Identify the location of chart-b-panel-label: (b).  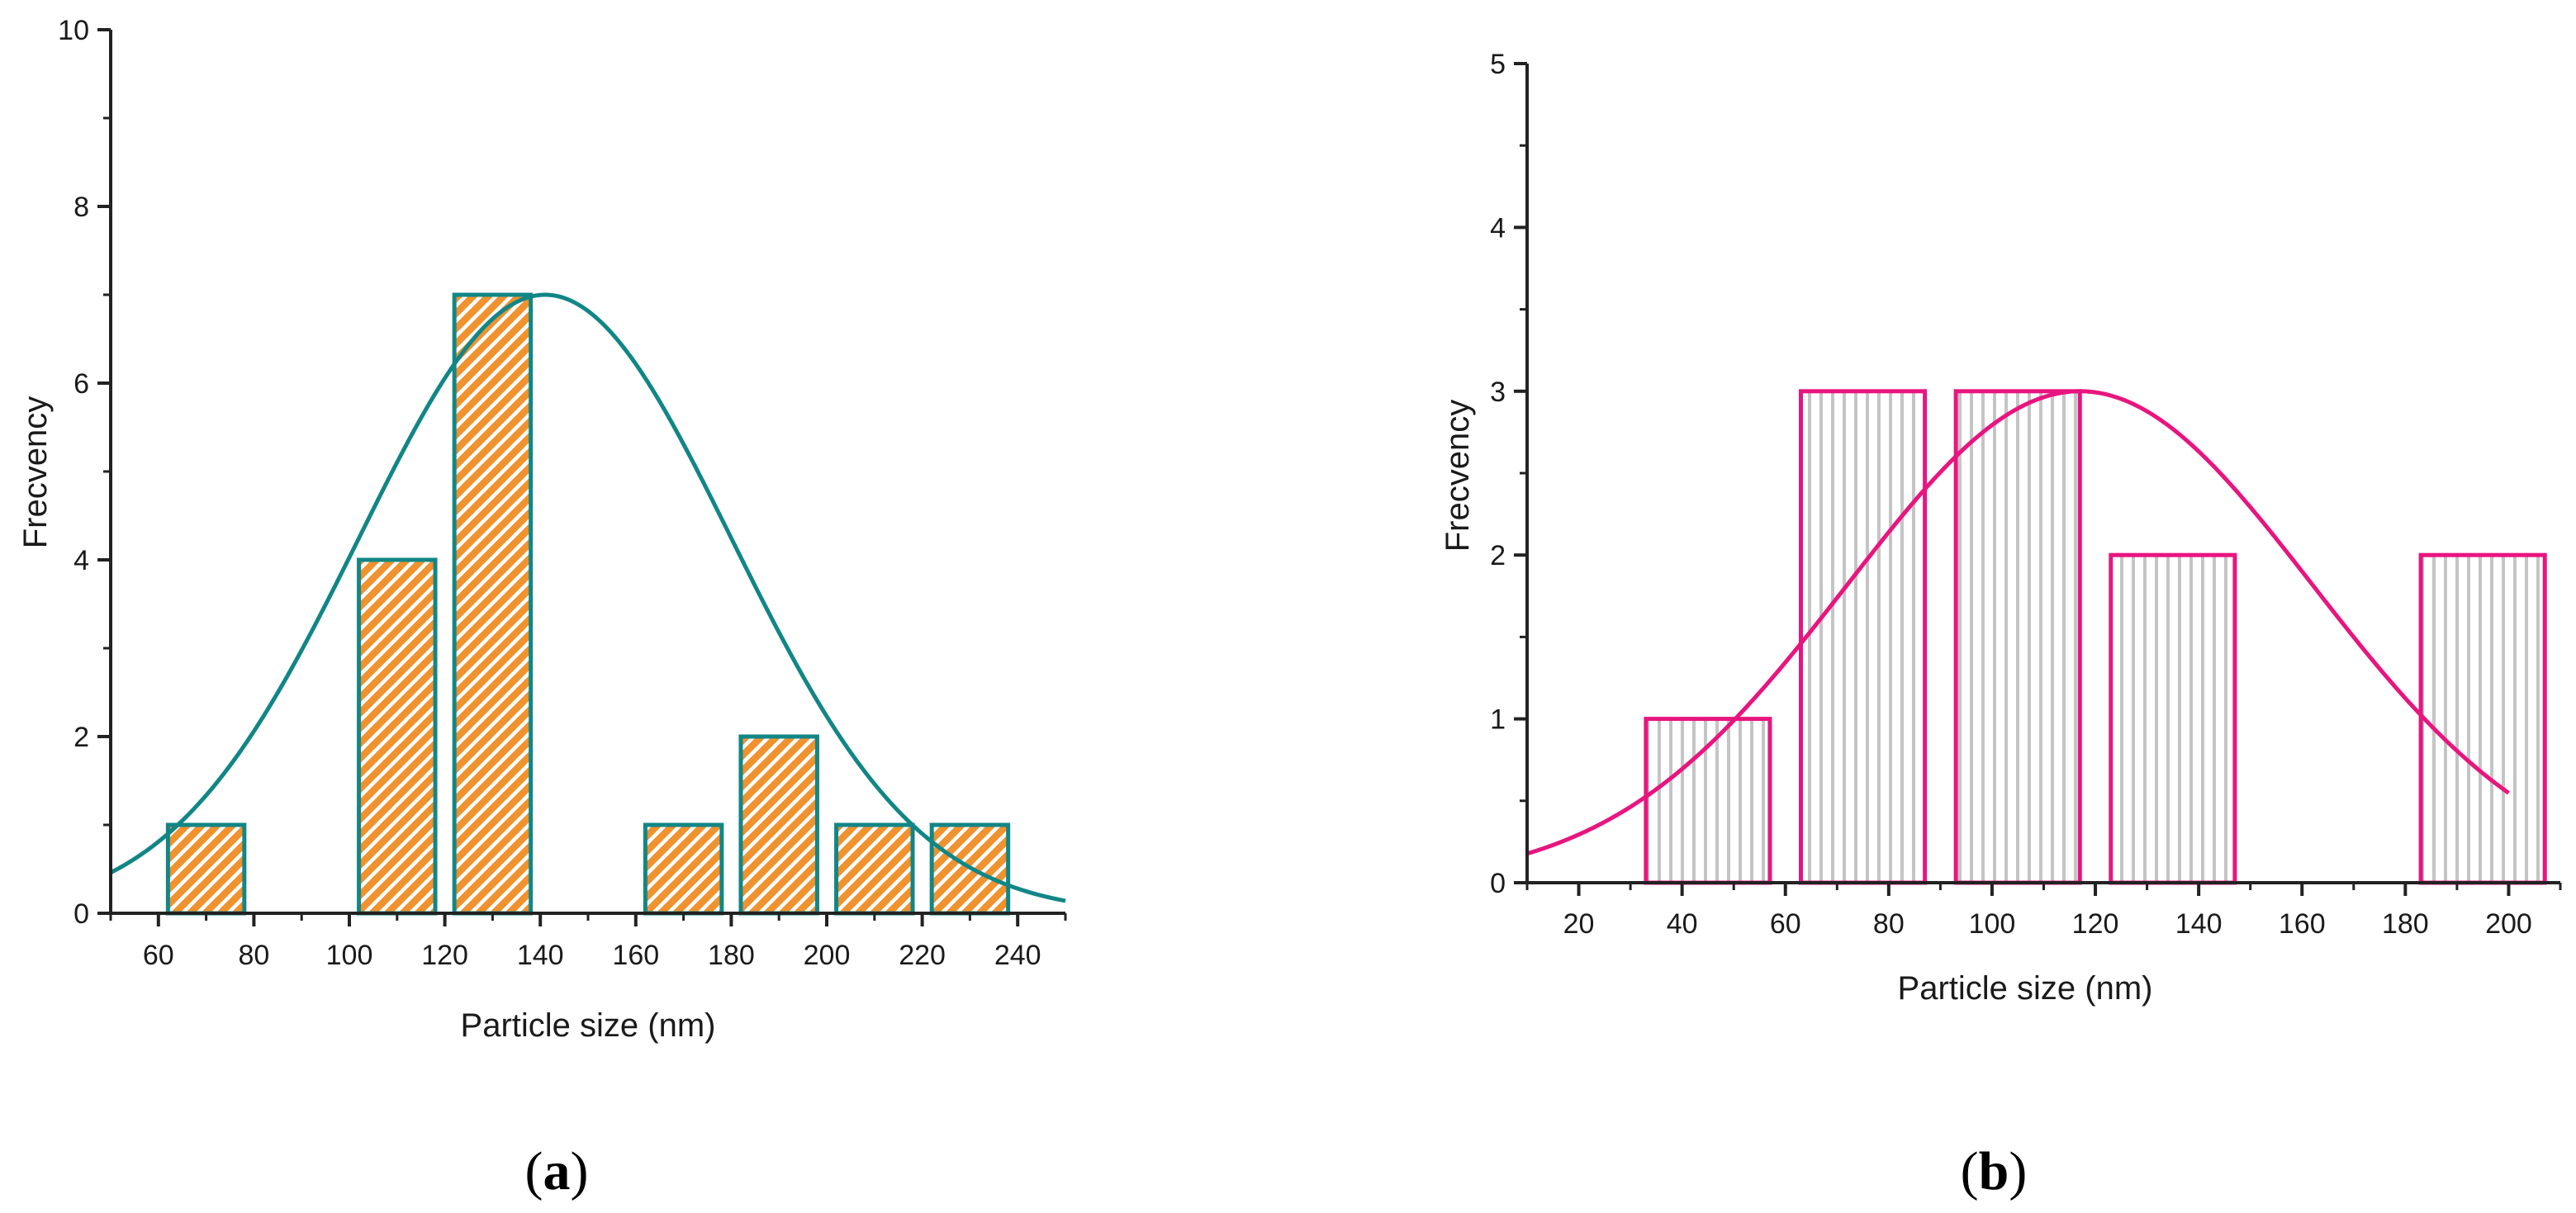
(1994, 1171).